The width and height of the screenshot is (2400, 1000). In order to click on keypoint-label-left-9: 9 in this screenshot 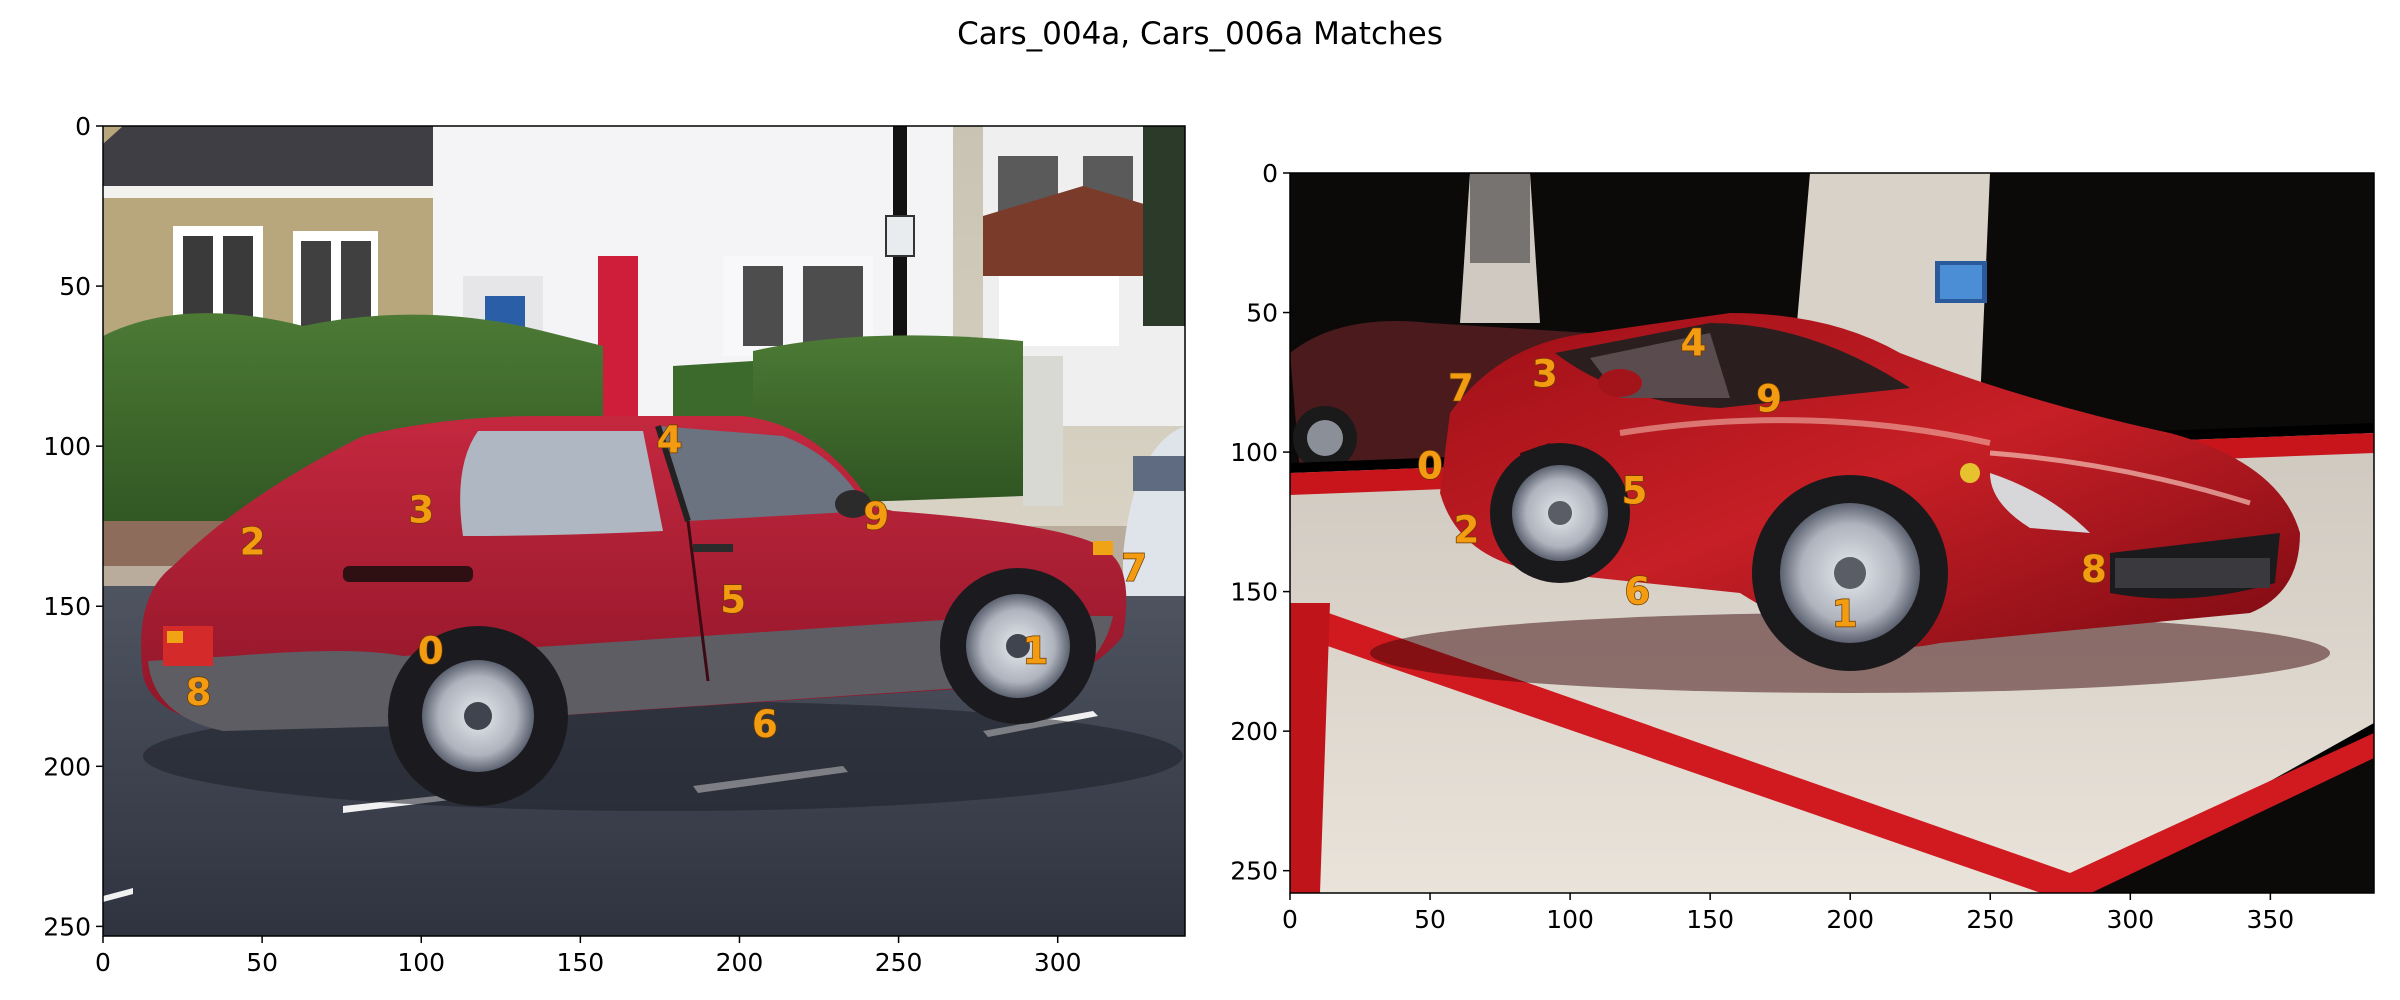, I will do `click(876, 516)`.